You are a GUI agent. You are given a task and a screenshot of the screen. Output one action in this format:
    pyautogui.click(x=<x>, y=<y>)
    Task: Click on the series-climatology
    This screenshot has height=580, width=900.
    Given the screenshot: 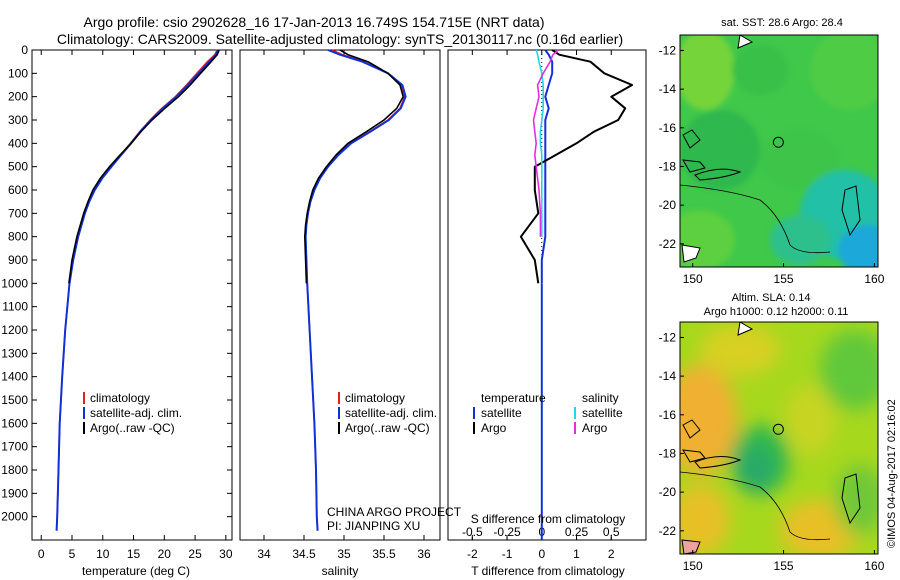 What is the action you would take?
    pyautogui.click(x=355, y=290)
    